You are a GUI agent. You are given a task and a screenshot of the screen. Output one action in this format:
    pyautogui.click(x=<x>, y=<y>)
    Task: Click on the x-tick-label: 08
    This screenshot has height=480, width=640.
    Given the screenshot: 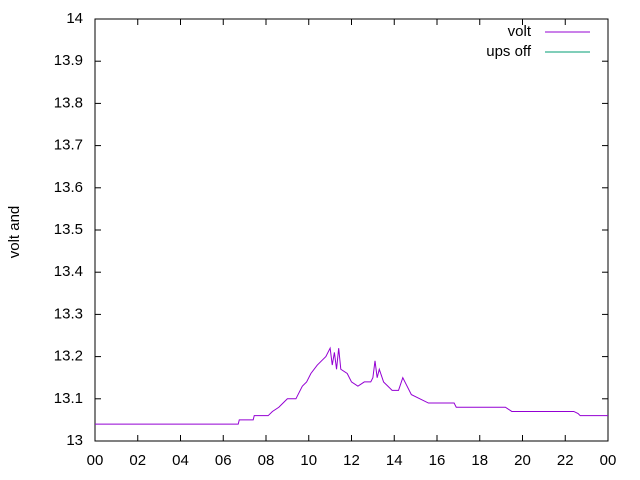 What is the action you would take?
    pyautogui.click(x=266, y=460)
    